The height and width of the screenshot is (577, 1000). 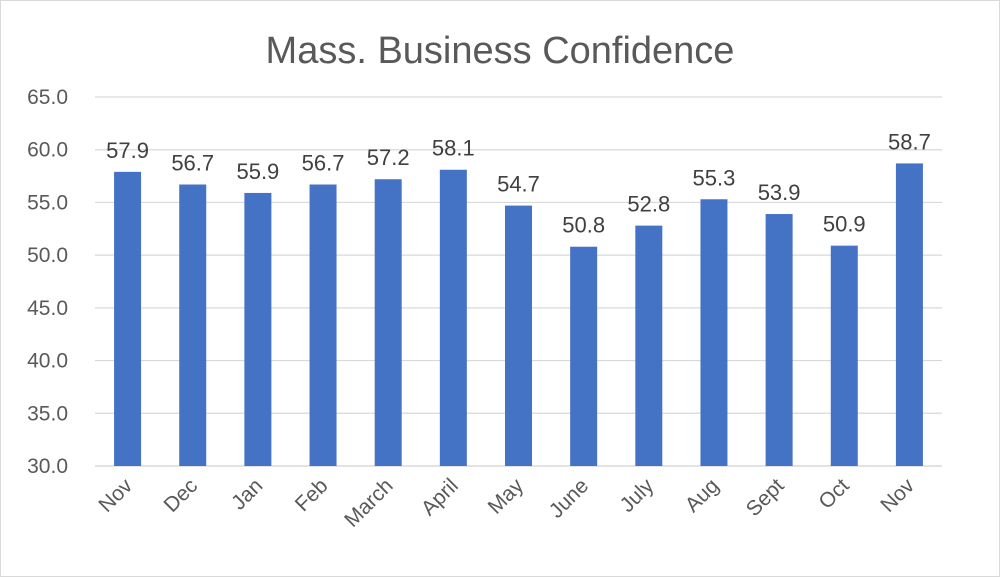 I want to click on x-tick-label: Aug, so click(x=702, y=495).